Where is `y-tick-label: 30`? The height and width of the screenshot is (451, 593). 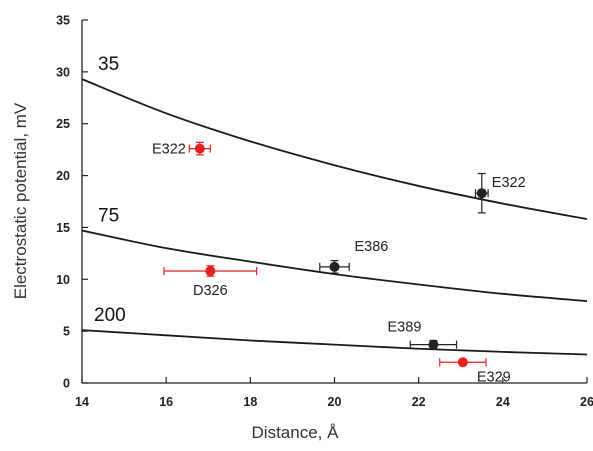
y-tick-label: 30 is located at coordinates (63, 72).